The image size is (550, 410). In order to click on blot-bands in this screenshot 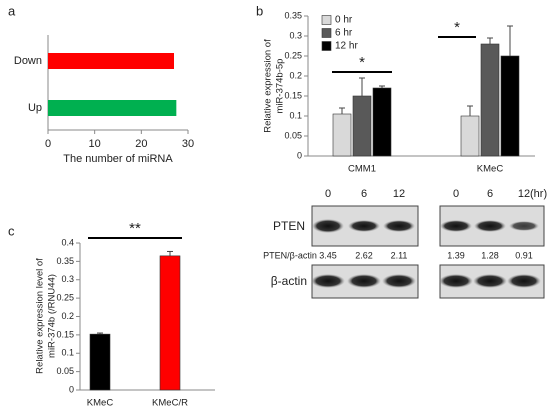, I will do `click(426, 253)`.